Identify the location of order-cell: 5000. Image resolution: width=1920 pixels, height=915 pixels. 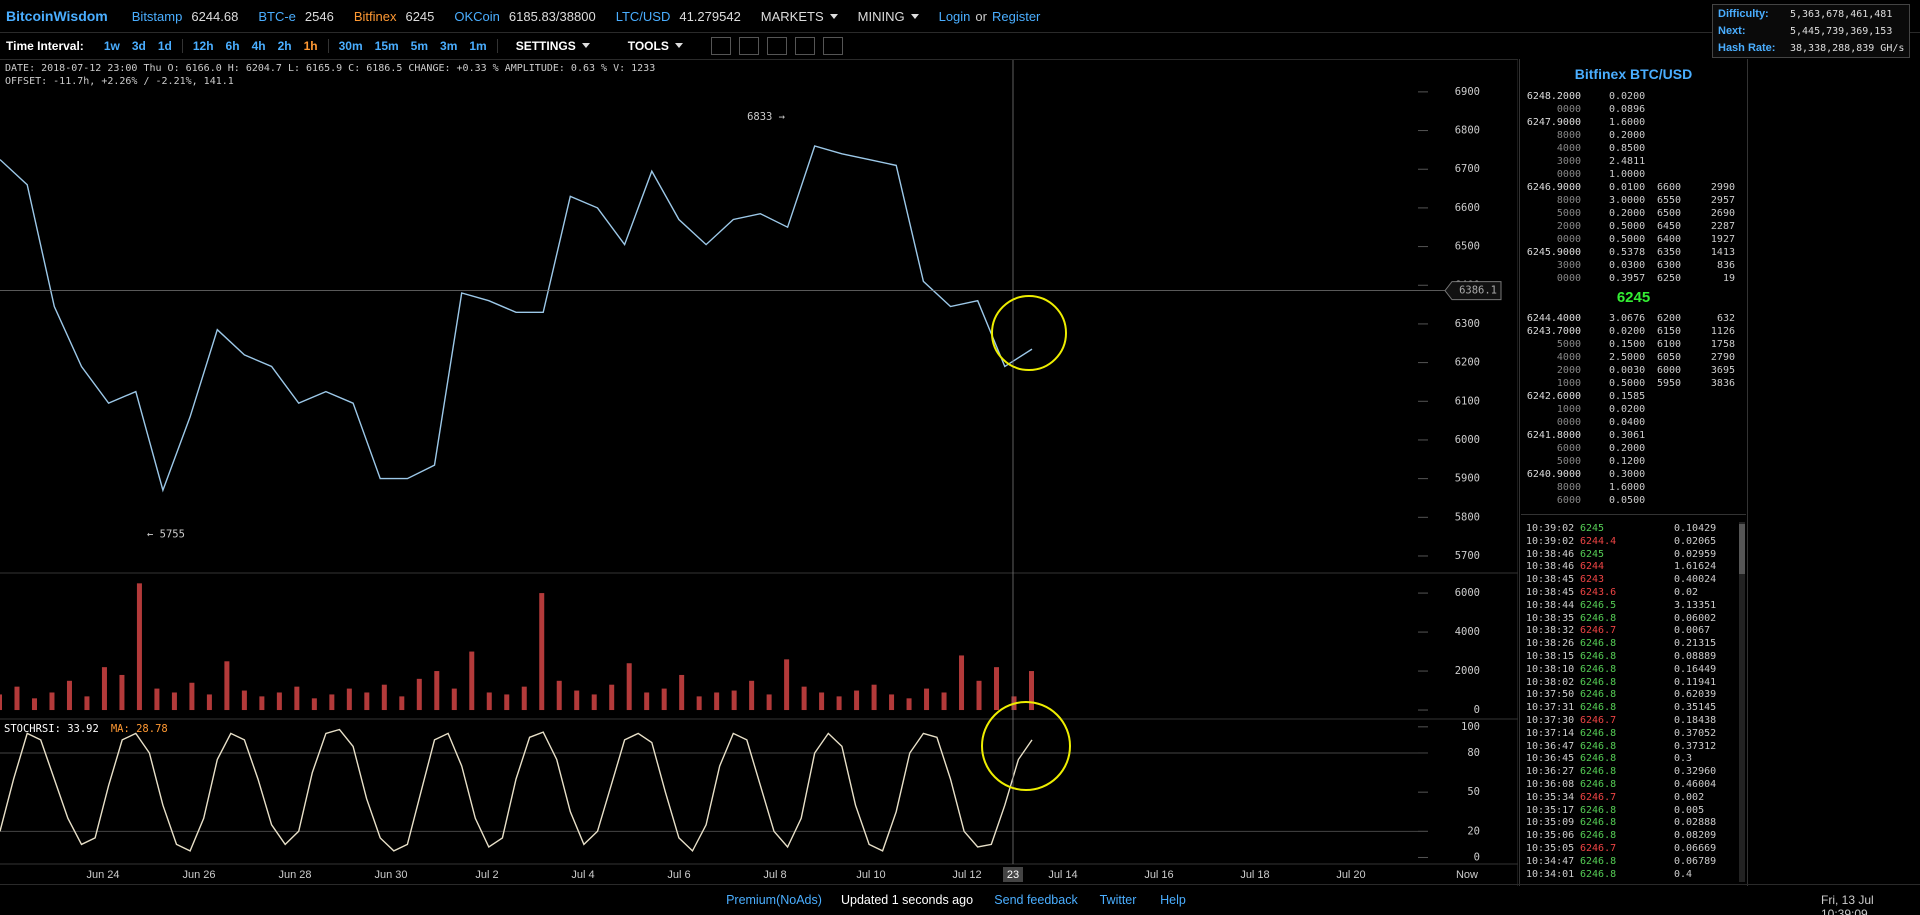
(1568, 344).